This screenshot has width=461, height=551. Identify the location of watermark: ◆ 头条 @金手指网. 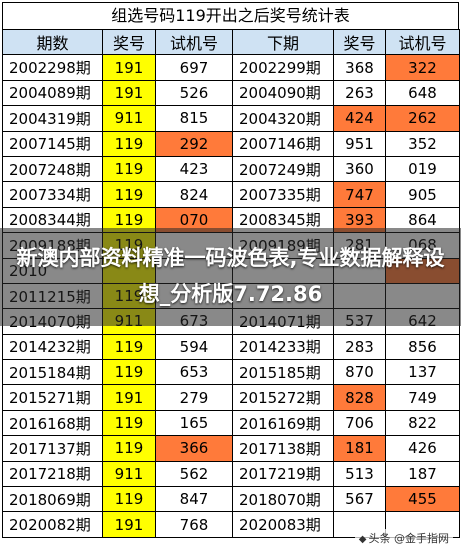
(403, 538).